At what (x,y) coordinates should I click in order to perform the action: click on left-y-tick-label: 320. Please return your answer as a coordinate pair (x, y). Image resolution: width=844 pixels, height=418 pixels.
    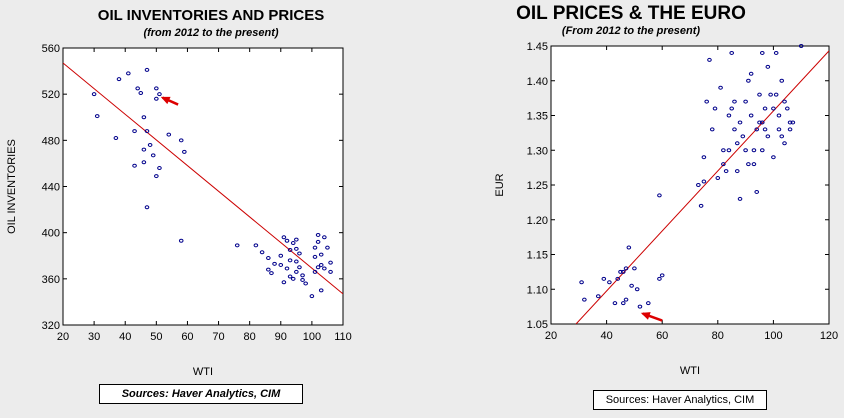
    Looking at the image, I should click on (51, 326).